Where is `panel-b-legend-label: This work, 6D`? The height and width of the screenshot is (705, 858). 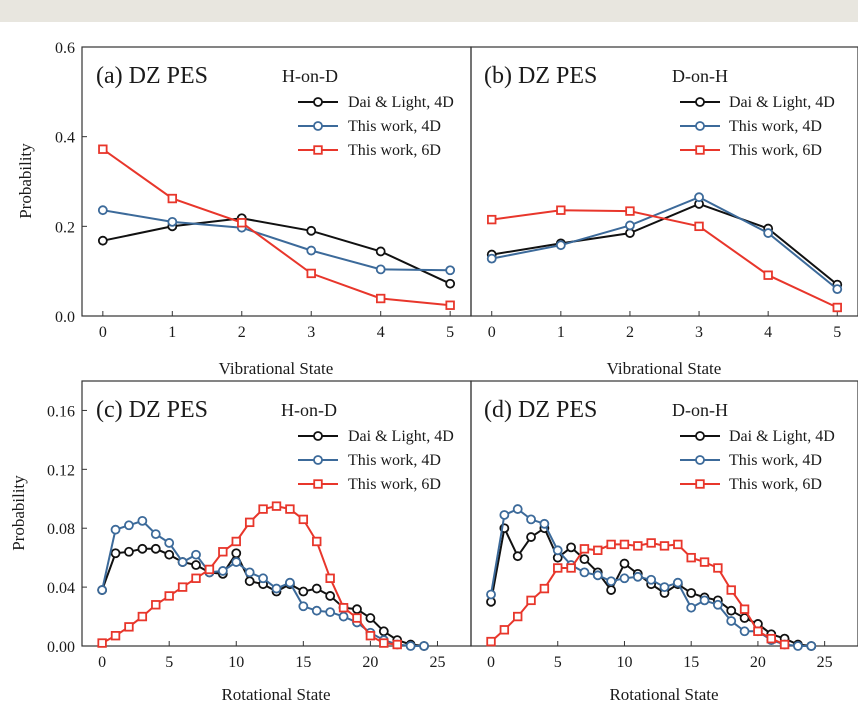 panel-b-legend-label: This work, 6D is located at coordinates (775, 150).